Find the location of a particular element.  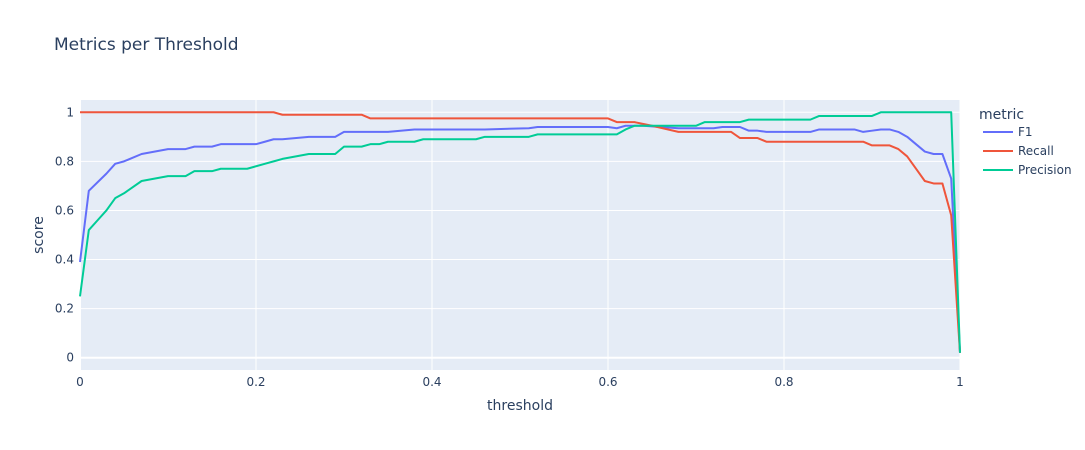

x-tick-label: 0.4 is located at coordinates (431, 382).